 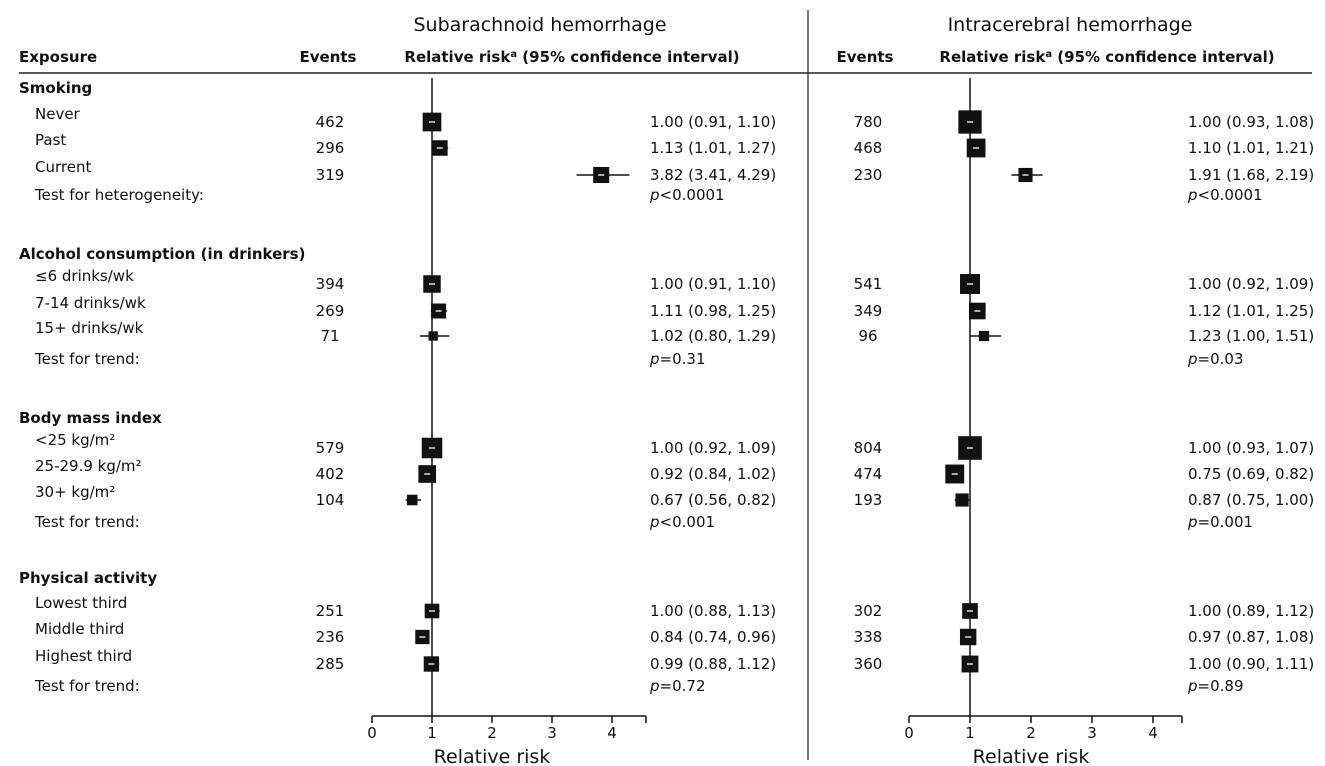 I want to click on section-title: Smoking, so click(x=55, y=88).